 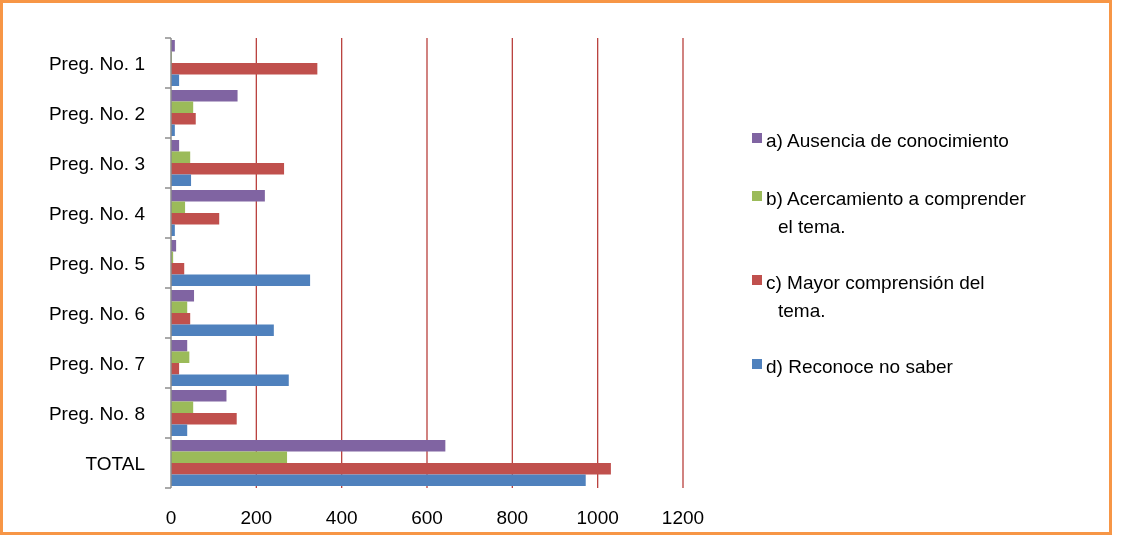 What do you see at coordinates (597, 517) in the screenshot?
I see `x-tick-label: 1000` at bounding box center [597, 517].